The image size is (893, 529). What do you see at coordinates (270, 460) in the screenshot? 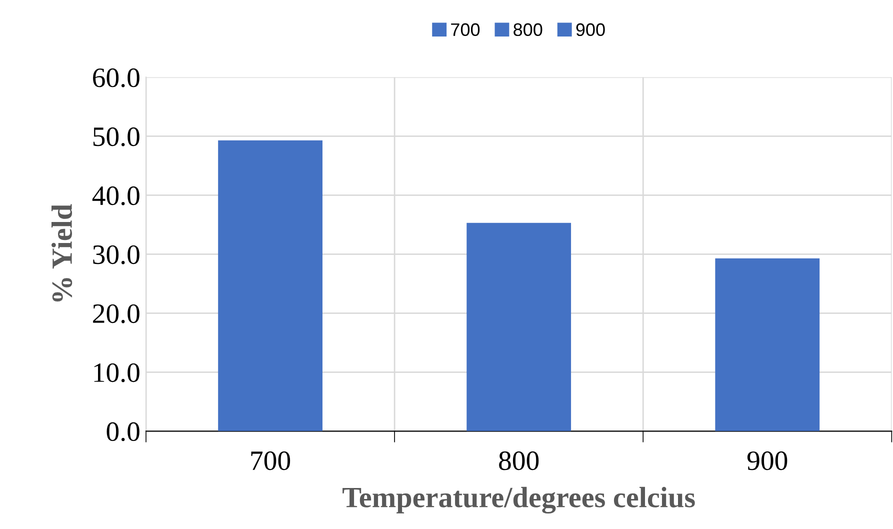
I see `x-tick-label: 700` at bounding box center [270, 460].